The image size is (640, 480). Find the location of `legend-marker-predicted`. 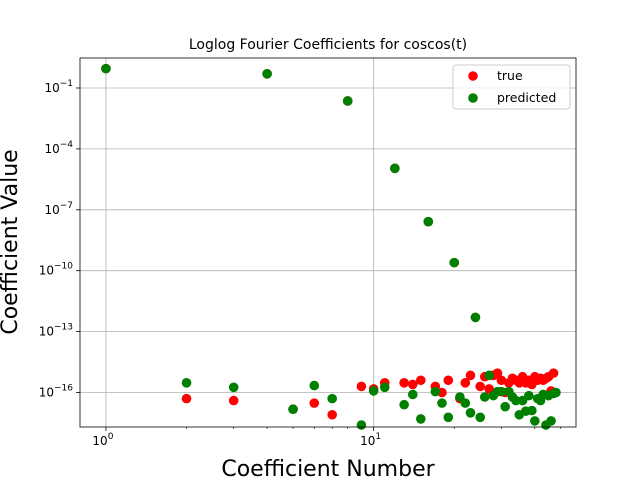

legend-marker-predicted is located at coordinates (473, 98).